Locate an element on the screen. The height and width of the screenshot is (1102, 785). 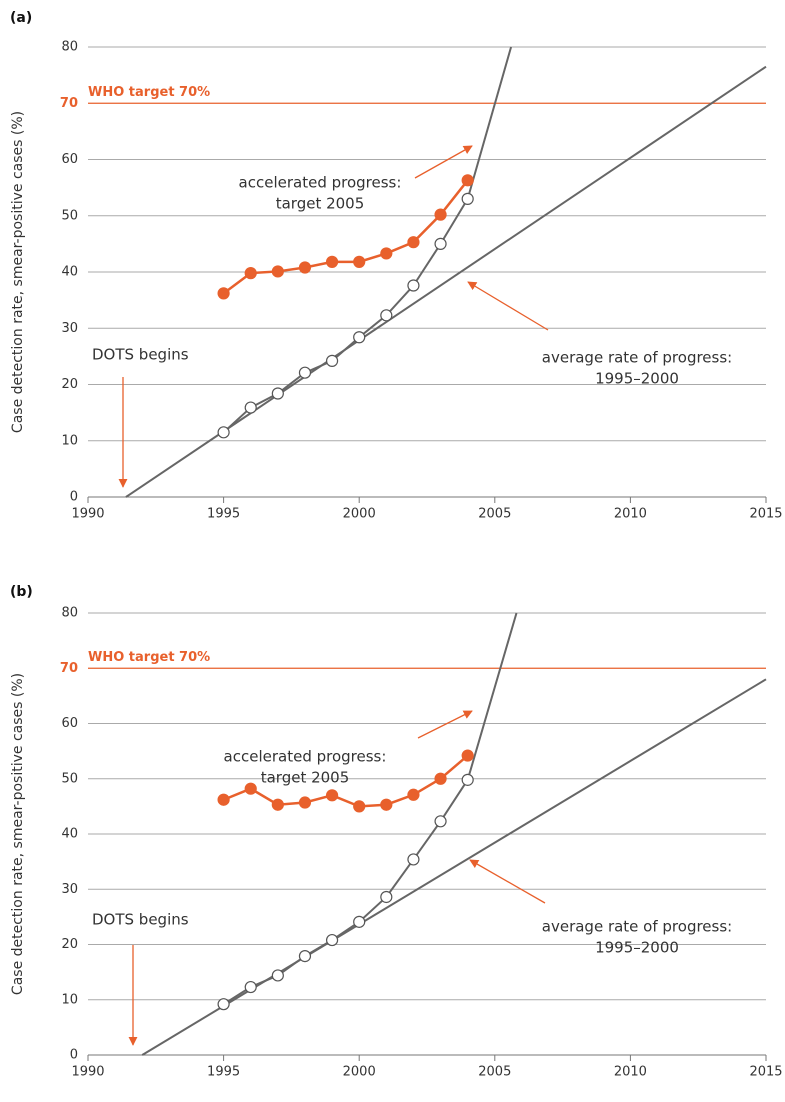
panel-label: (a) is located at coordinates (21, 18).